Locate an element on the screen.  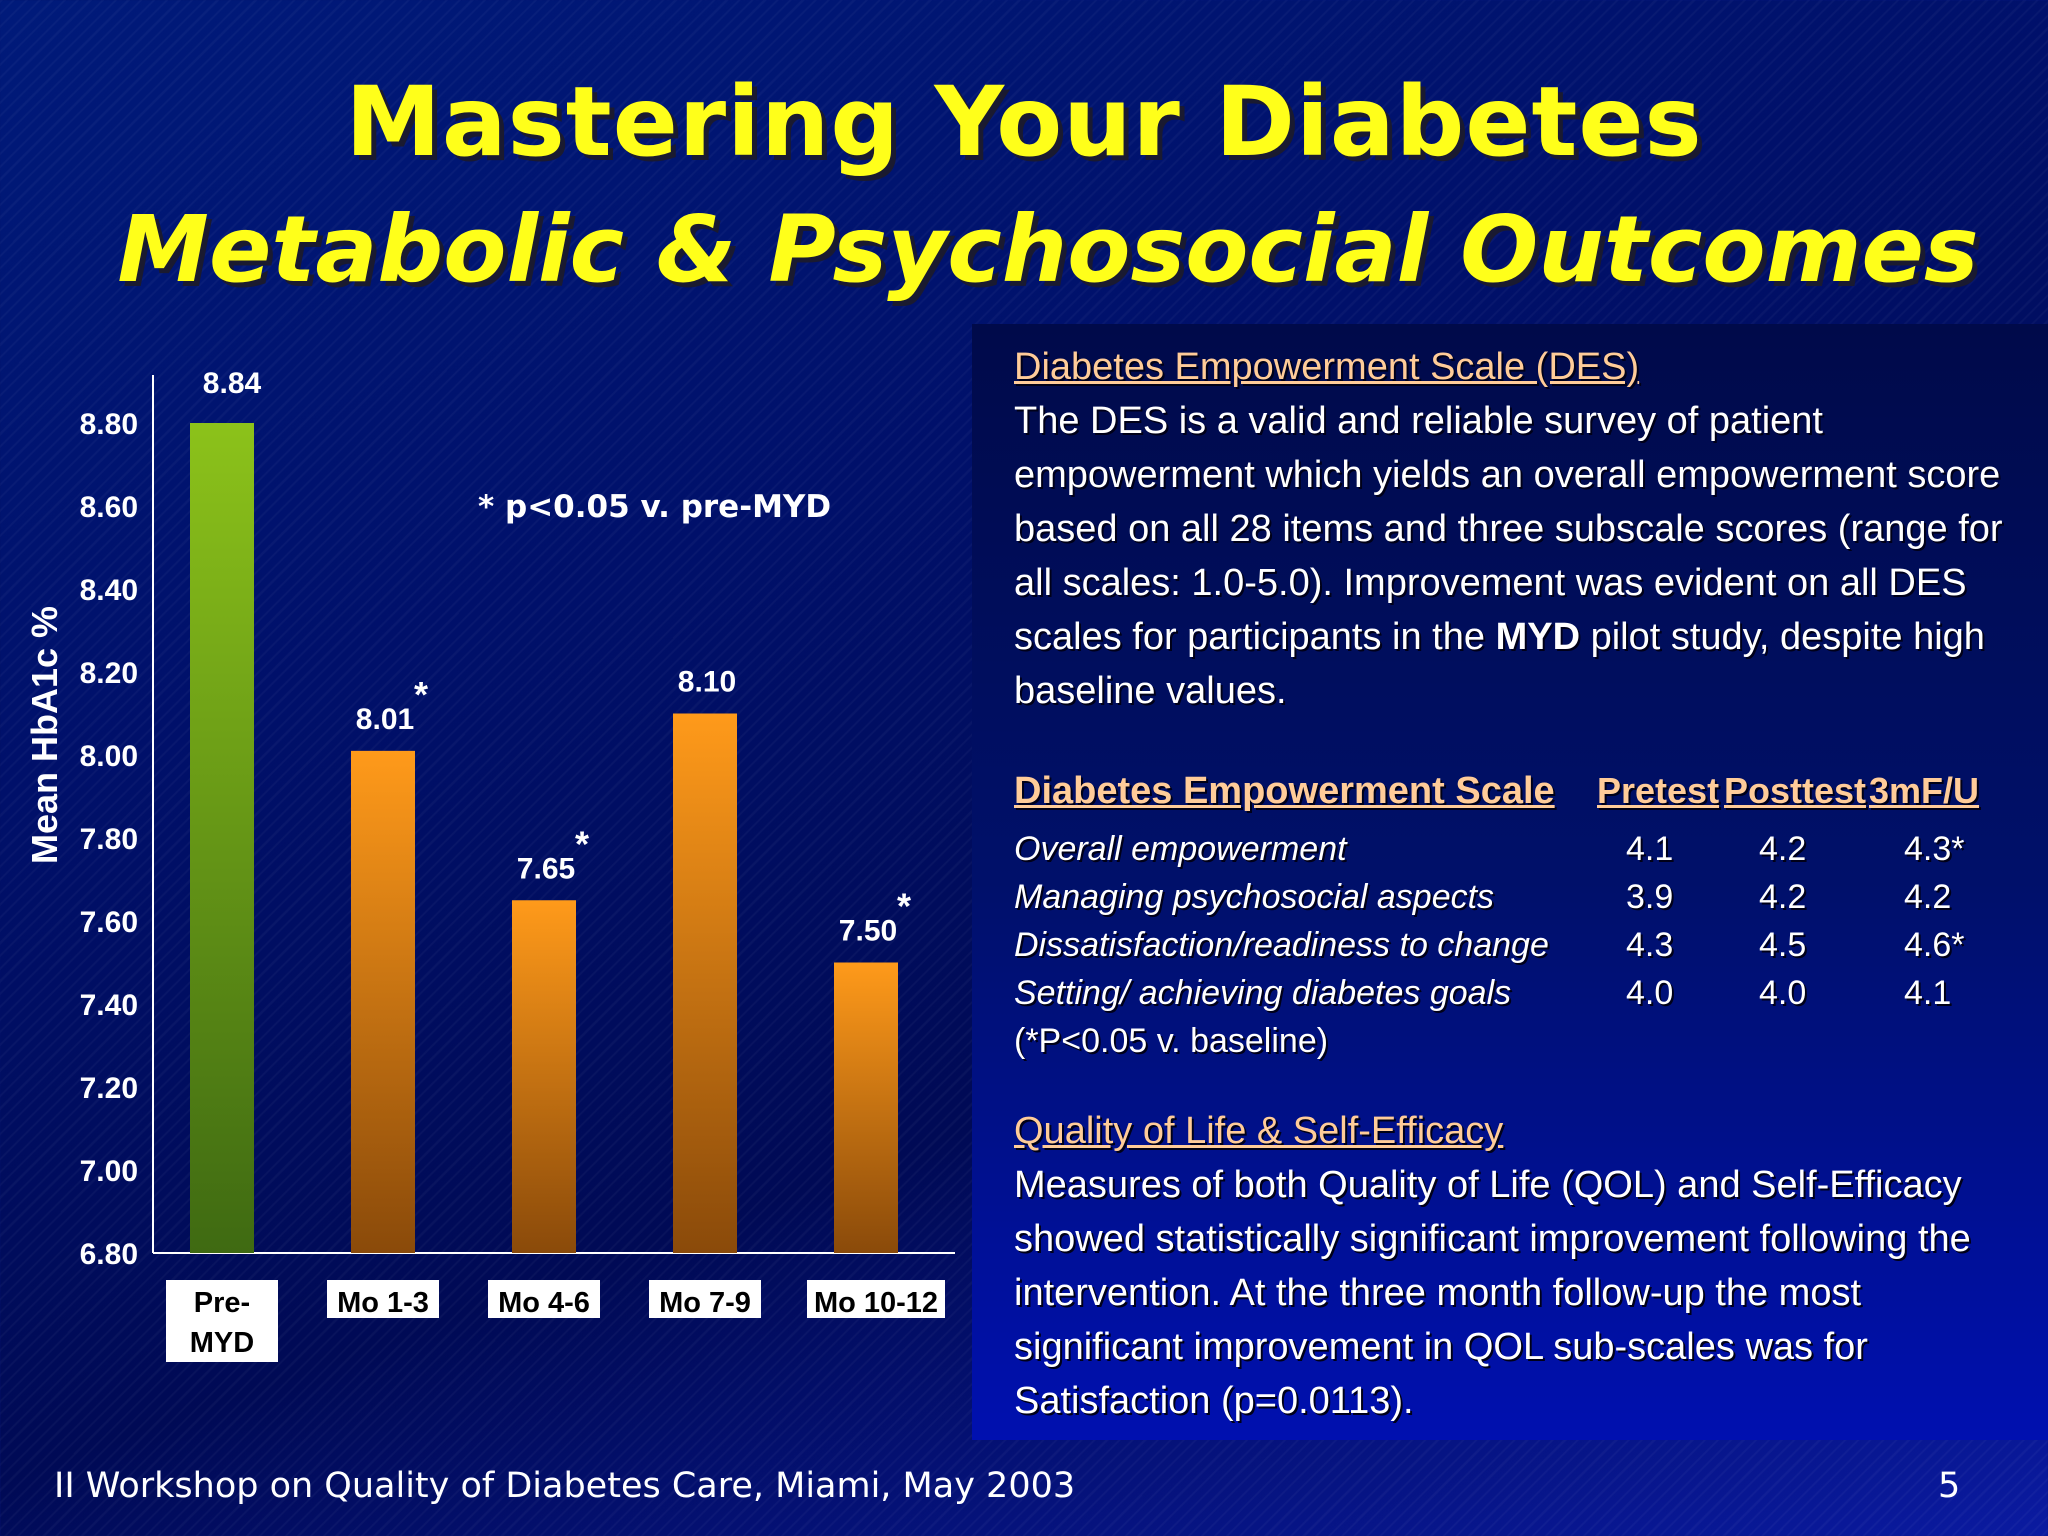
y-tick-label: 7.40 is located at coordinates (109, 1005).